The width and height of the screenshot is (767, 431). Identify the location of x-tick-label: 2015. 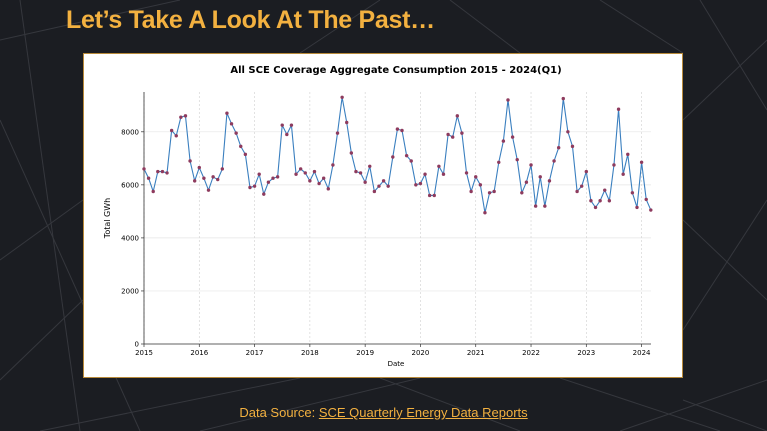
(144, 353).